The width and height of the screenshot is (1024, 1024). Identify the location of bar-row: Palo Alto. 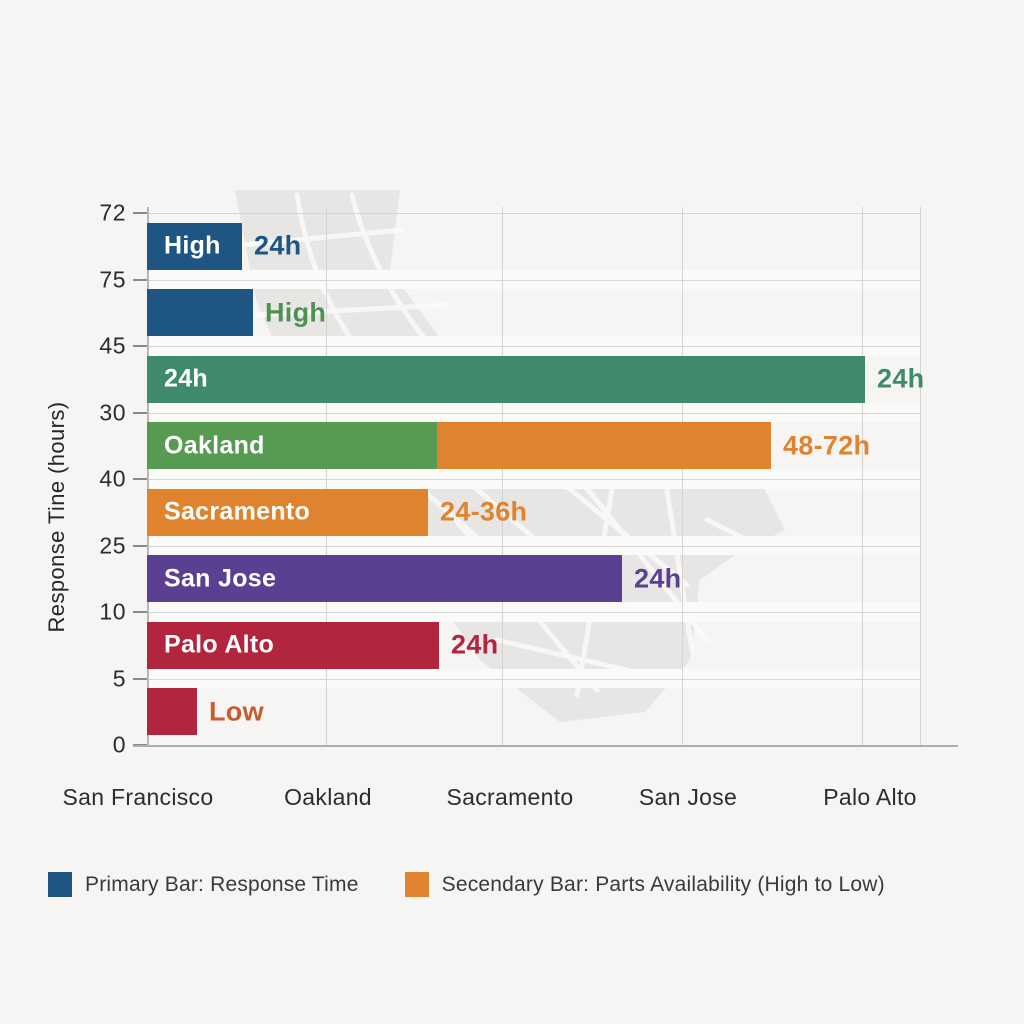
(293, 645).